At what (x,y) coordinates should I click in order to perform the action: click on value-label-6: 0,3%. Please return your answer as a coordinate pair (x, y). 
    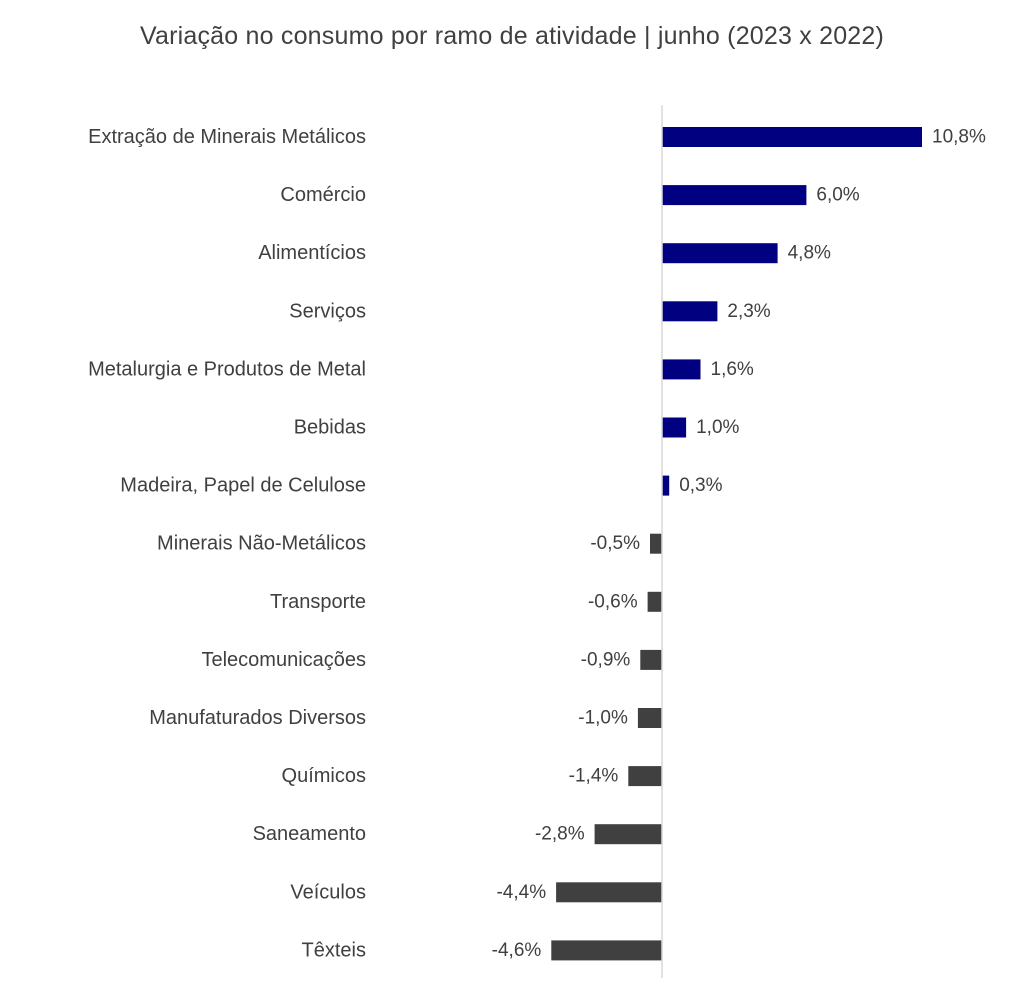
    Looking at the image, I should click on (700, 485).